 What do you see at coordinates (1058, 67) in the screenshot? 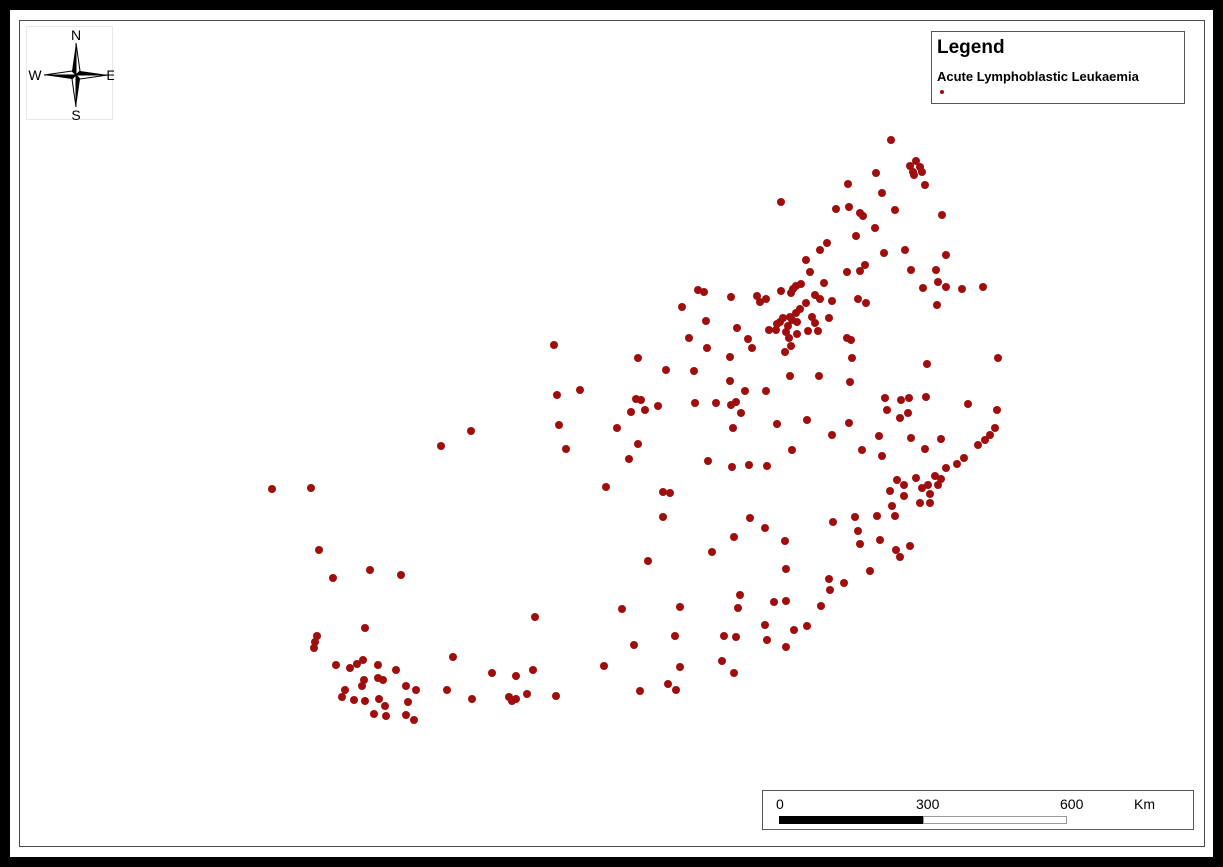
I see `map-legend: Legend Acute Lymphoblastic Leukaemia` at bounding box center [1058, 67].